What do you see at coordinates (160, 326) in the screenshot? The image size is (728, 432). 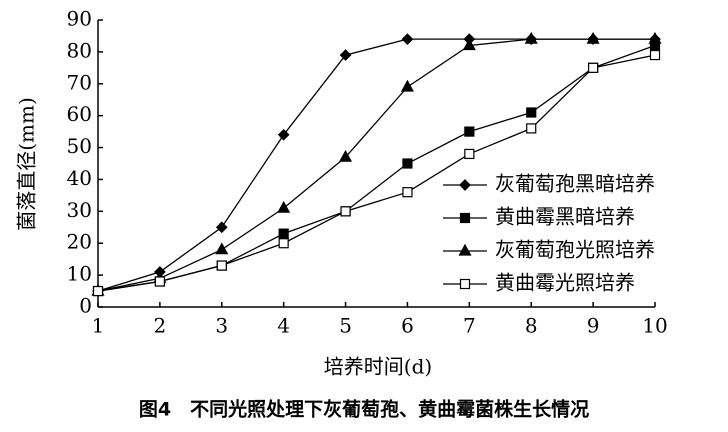 I see `x-tick-label: 2` at bounding box center [160, 326].